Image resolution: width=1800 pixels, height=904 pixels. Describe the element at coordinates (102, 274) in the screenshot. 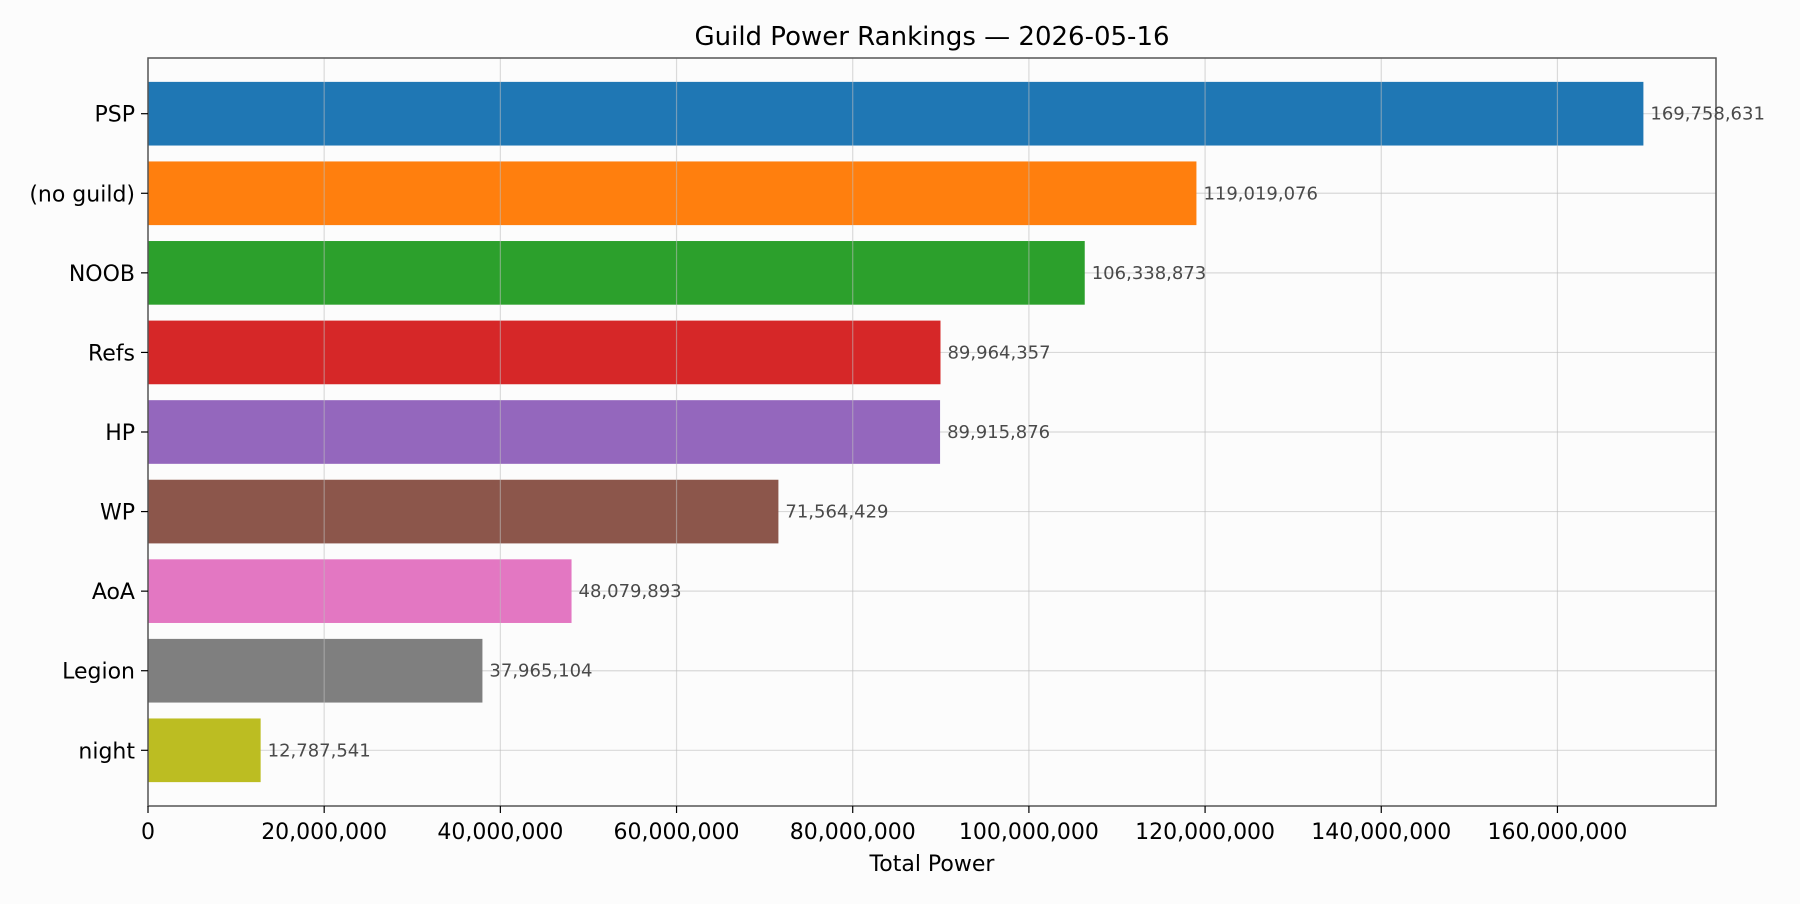

I see `y-tick-label: NOOB` at that location.